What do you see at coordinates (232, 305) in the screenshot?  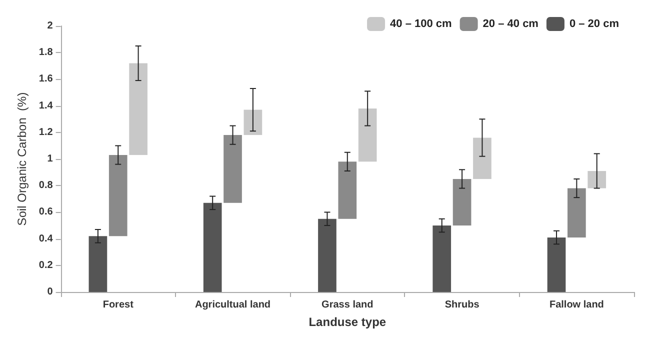 I see `x-tick-label: Agricultual land` at bounding box center [232, 305].